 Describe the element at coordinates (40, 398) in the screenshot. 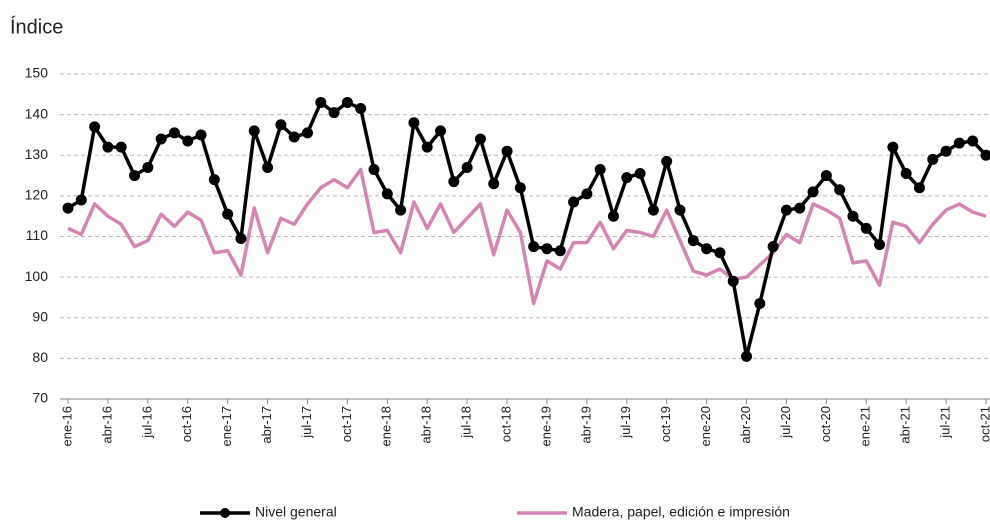

I see `y-tick-label: 70` at that location.